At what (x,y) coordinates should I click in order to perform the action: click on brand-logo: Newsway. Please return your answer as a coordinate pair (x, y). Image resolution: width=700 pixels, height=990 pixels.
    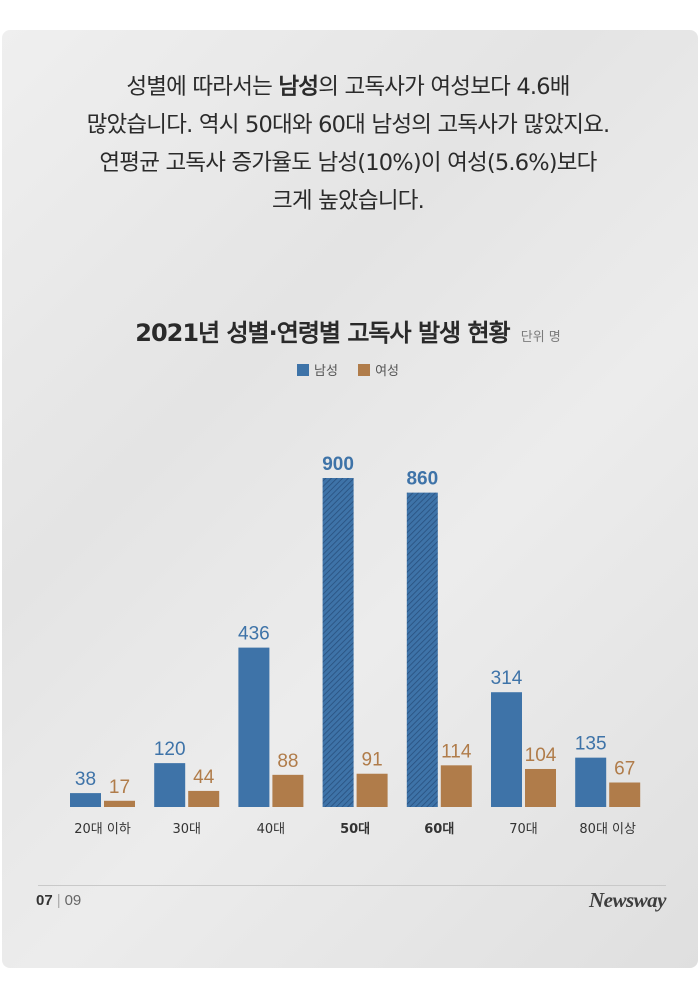
    Looking at the image, I should click on (628, 900).